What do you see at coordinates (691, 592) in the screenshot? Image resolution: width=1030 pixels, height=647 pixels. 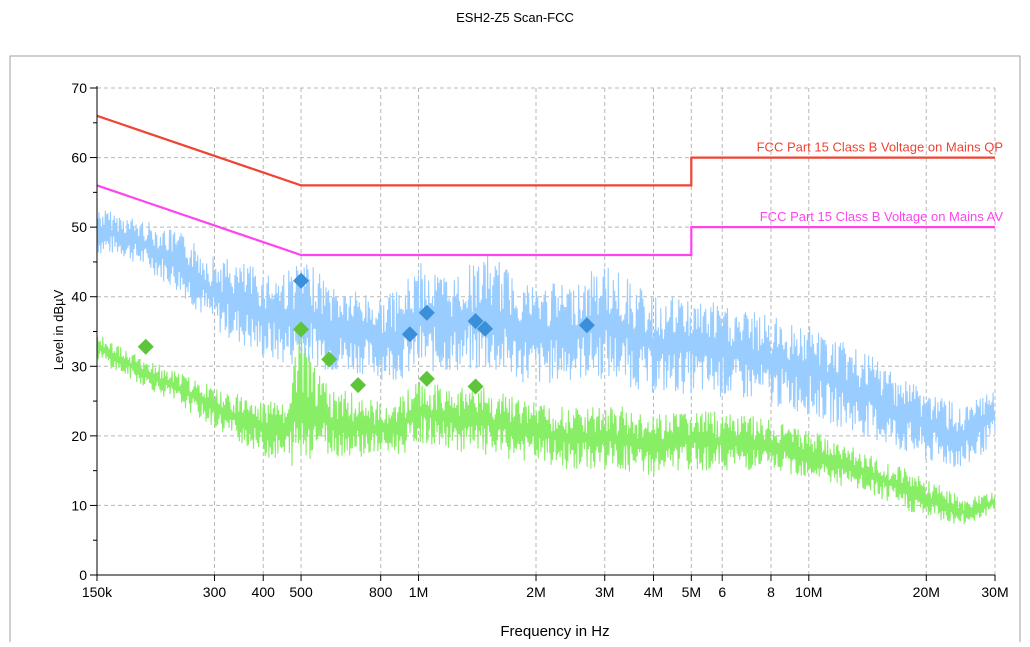 I see `x-tick-label: 5M` at bounding box center [691, 592].